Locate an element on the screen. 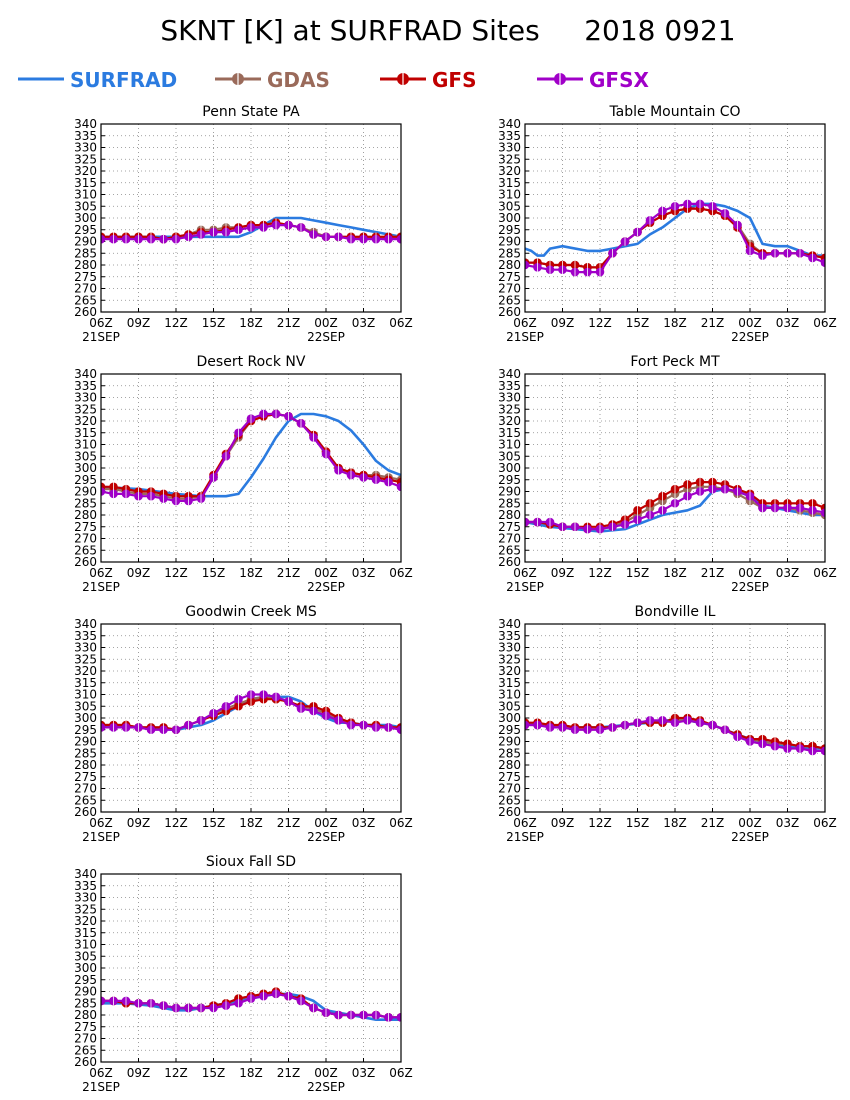 This screenshot has width=850, height=1100. x-tick-label: 12Z is located at coordinates (176, 573).